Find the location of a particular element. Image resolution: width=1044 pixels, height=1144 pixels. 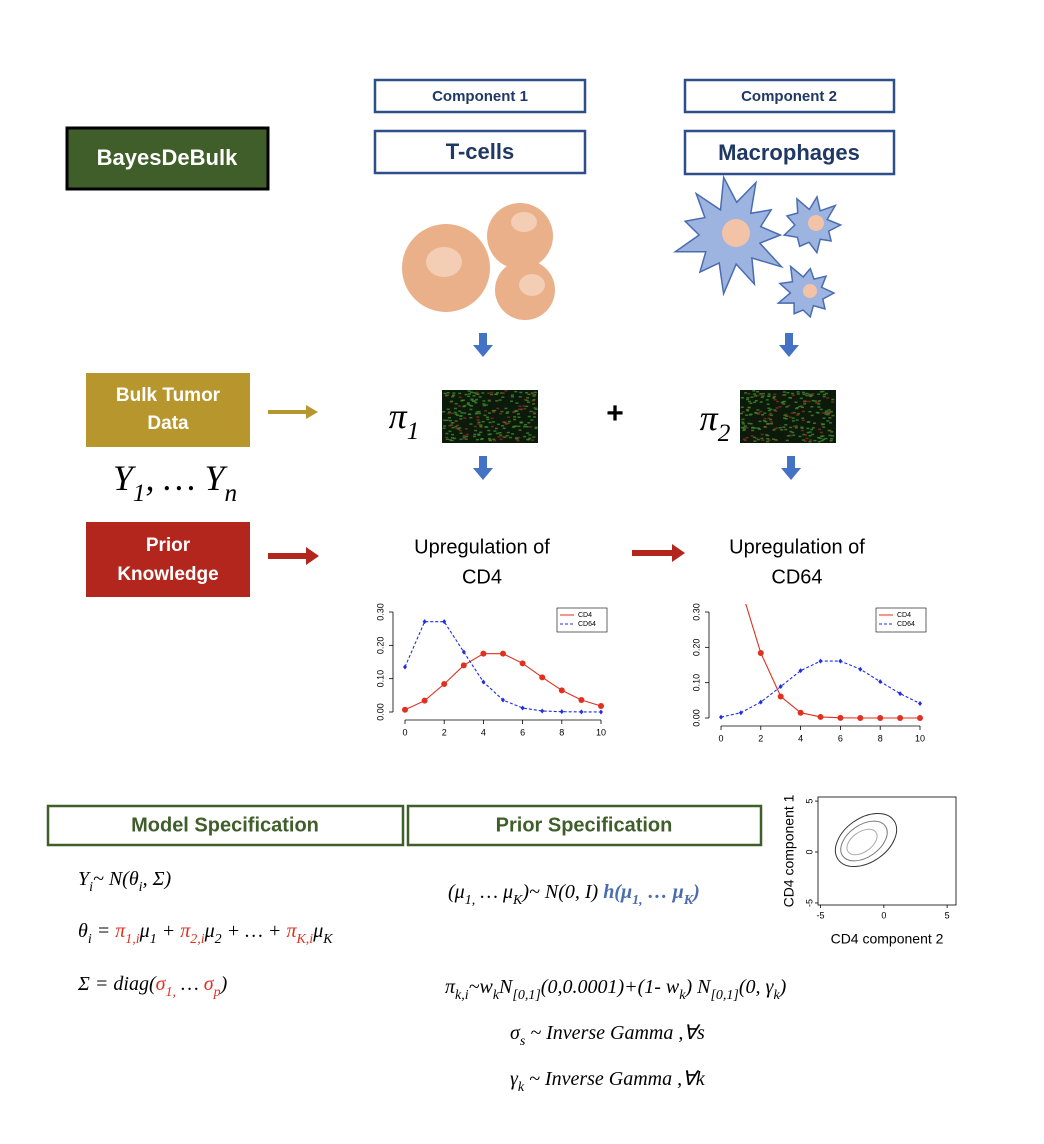

equation-part: 1, is located at coordinates (637, 900).